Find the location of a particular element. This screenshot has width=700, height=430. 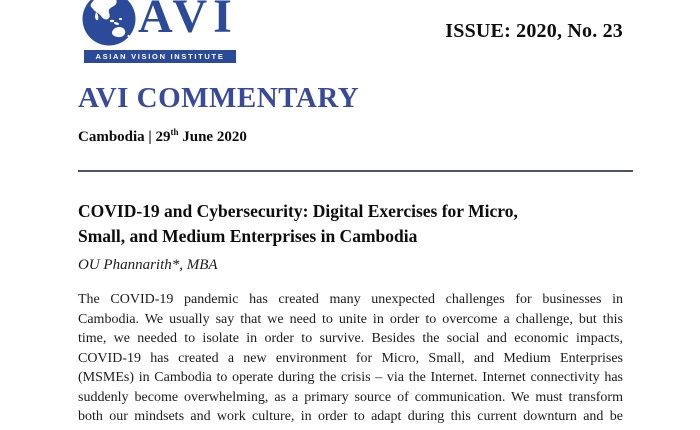

logo-acronym: AVI is located at coordinates (188, 21).